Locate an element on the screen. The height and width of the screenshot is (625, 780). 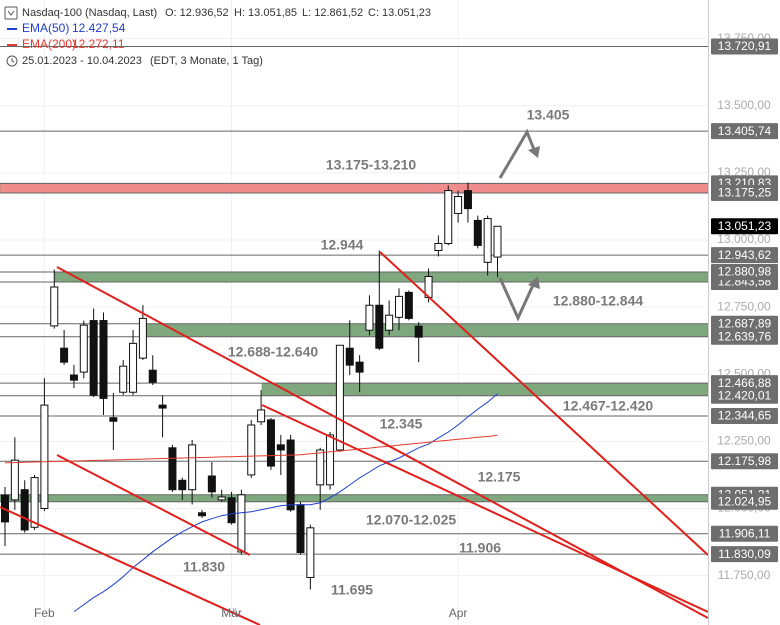
period: (EDT, 3 Monate, 1 Tag) is located at coordinates (206, 61).